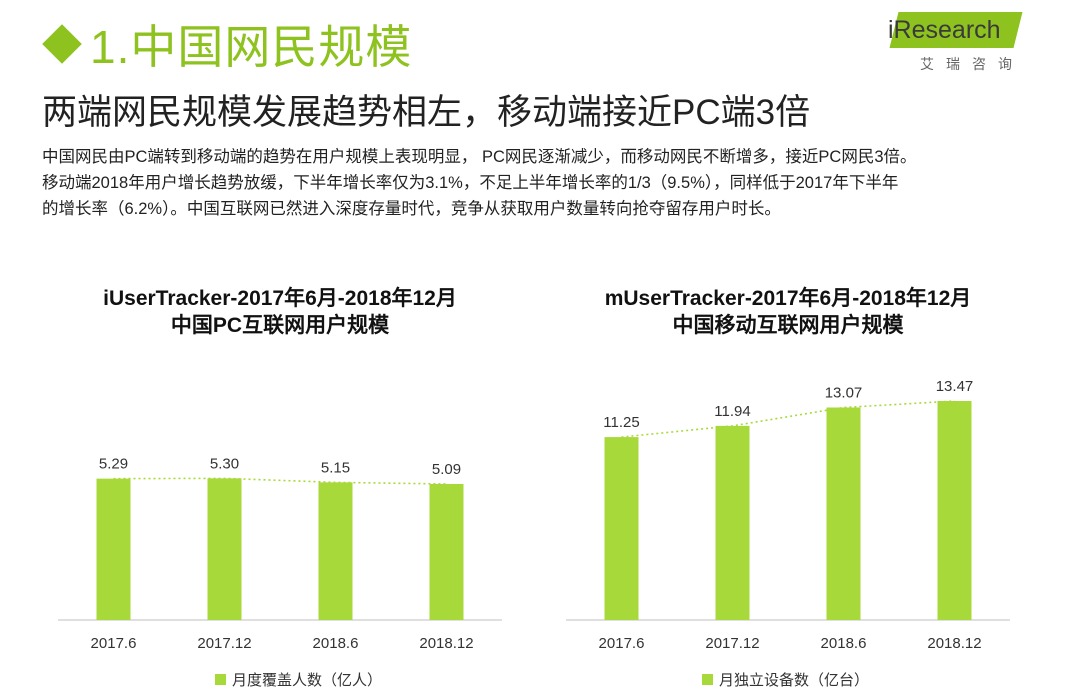  I want to click on page-title: 1.中国网民规模, so click(251, 47).